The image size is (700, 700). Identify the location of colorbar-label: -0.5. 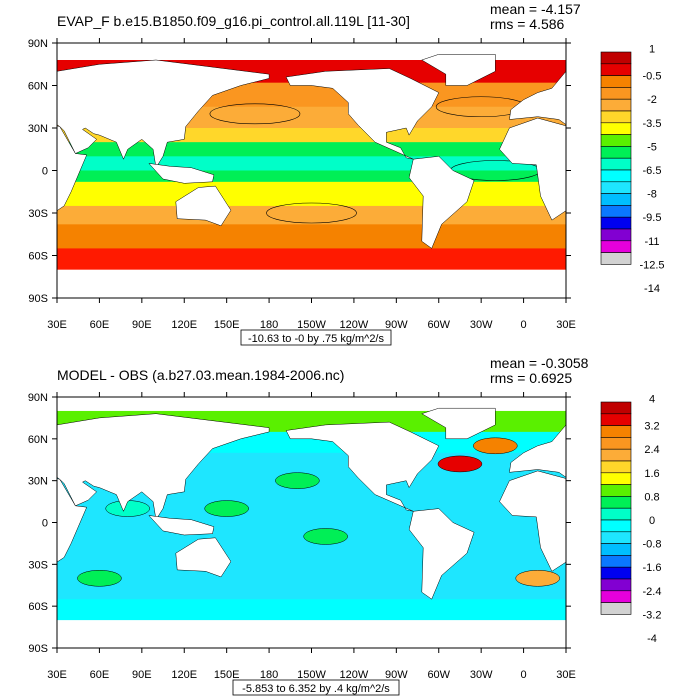
(652, 77).